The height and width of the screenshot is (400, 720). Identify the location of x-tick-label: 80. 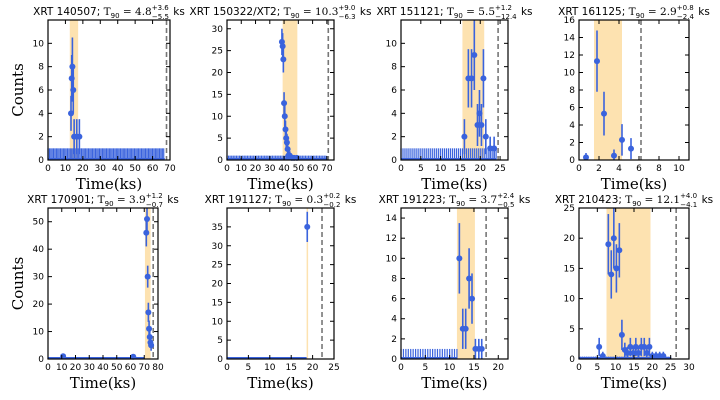
(158, 368).